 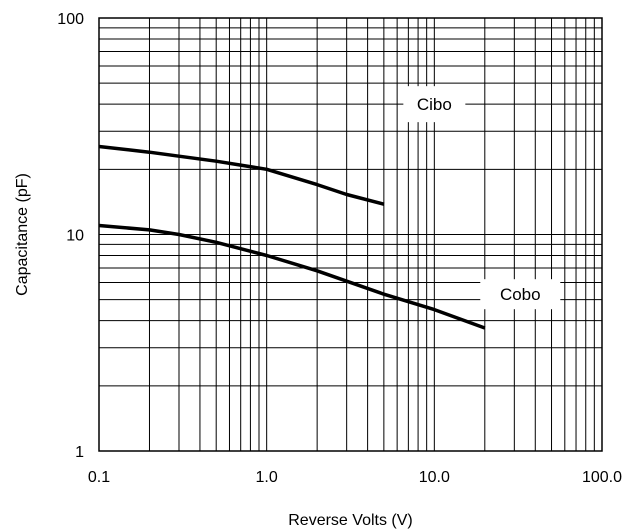 I want to click on y-tick-label: 1, so click(x=79, y=452).